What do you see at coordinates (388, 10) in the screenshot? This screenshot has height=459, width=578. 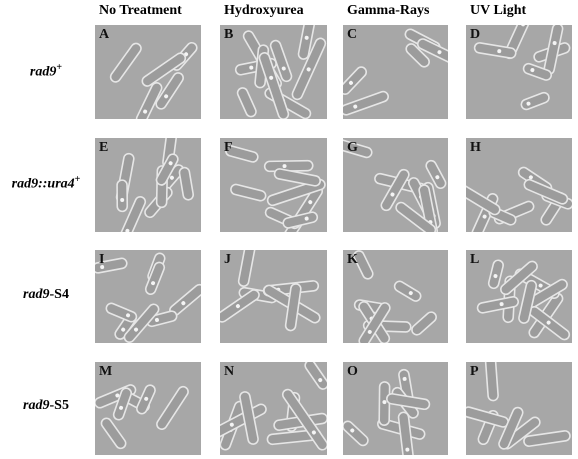 I see `column-header: Gamma-Rays` at bounding box center [388, 10].